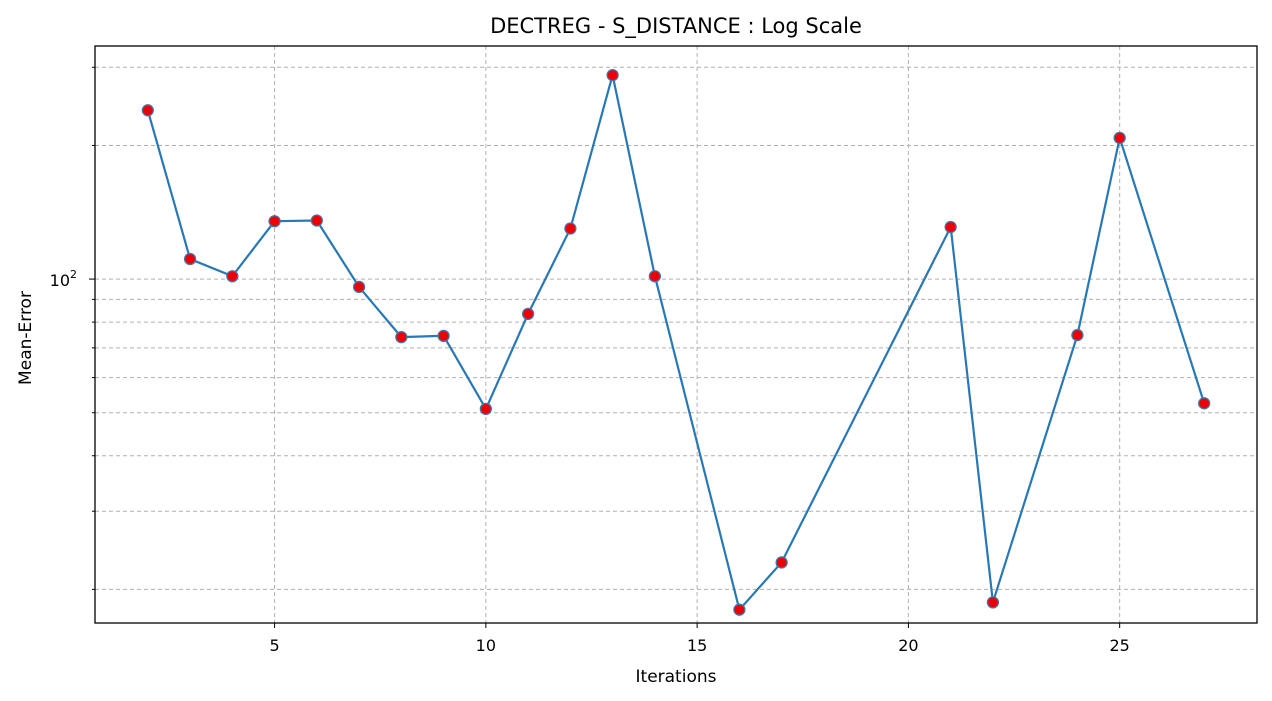  What do you see at coordinates (60, 280) in the screenshot?
I see `y-tick-label-base: 10` at bounding box center [60, 280].